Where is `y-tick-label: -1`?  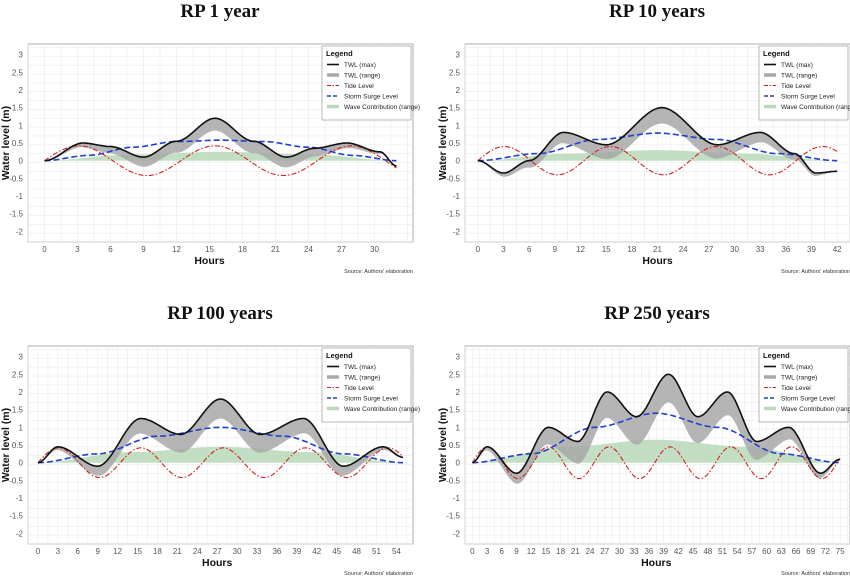 y-tick-label: -1 is located at coordinates (20, 196).